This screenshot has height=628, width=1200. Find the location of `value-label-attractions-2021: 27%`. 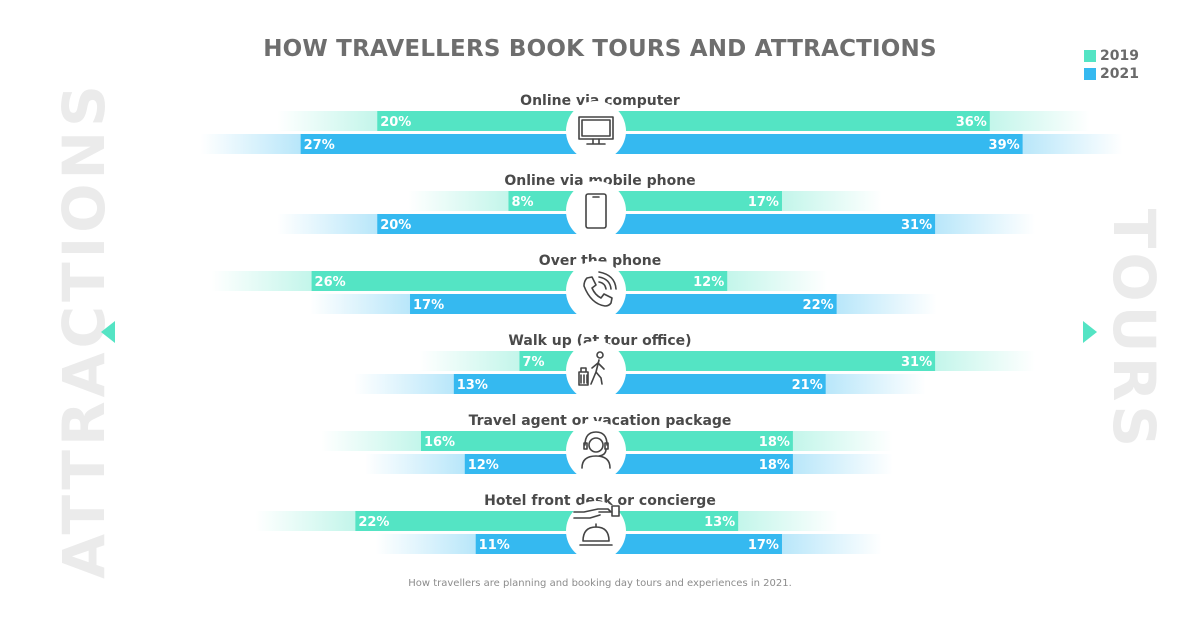

value-label-attractions-2021: 27% is located at coordinates (319, 145).